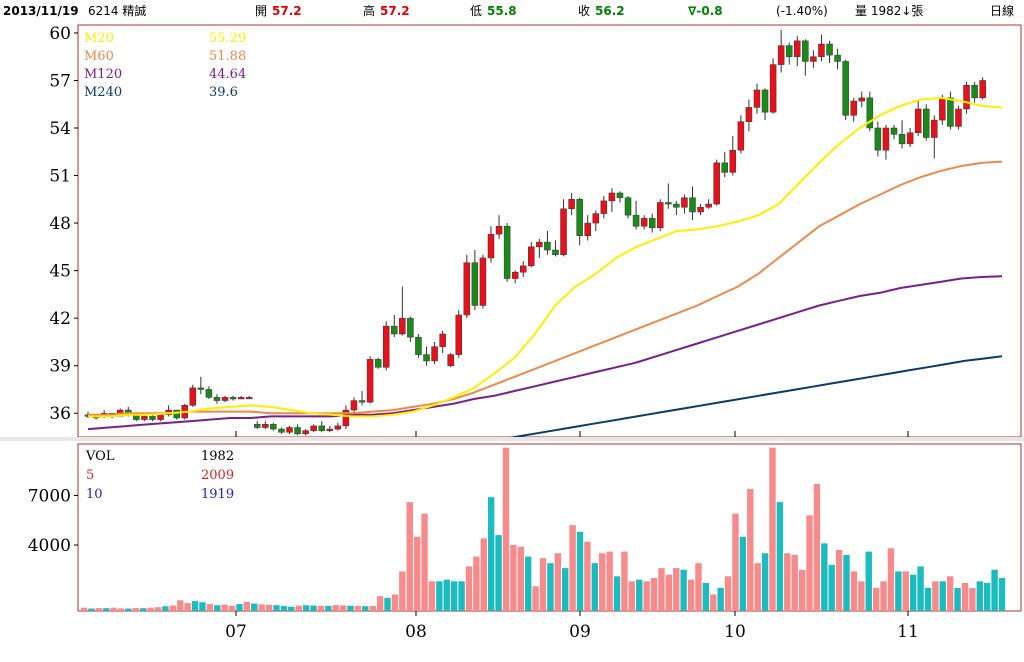 This screenshot has height=662, width=1024. Describe the element at coordinates (502, 11) in the screenshot. I see `low-value: 55.8` at that location.